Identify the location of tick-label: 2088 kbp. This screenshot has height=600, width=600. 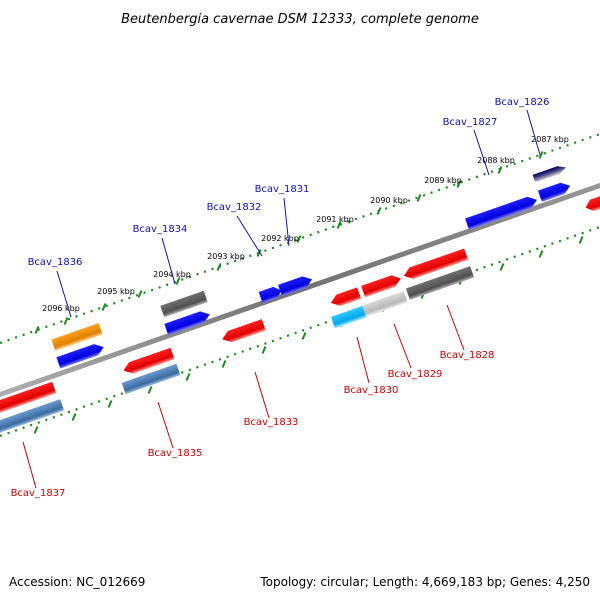
(496, 160).